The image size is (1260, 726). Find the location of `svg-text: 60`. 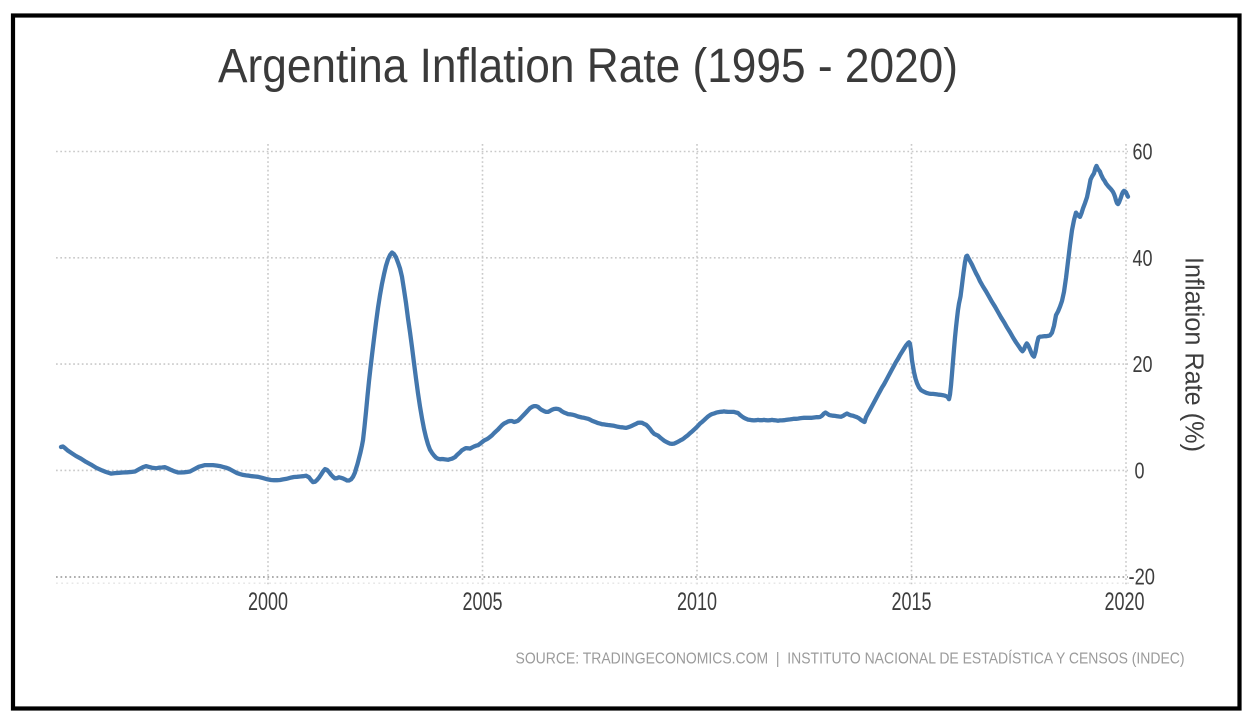

svg-text: 60 is located at coordinates (1143, 152).